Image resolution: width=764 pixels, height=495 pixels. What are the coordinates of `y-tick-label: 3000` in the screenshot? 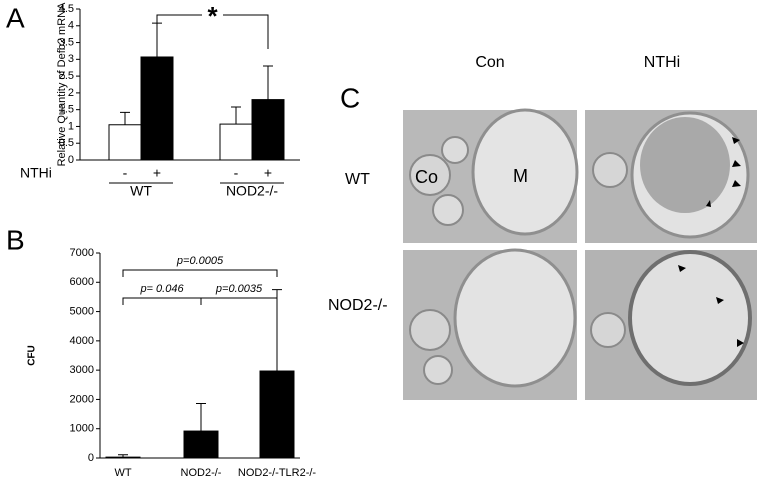 It's located at (82, 370).